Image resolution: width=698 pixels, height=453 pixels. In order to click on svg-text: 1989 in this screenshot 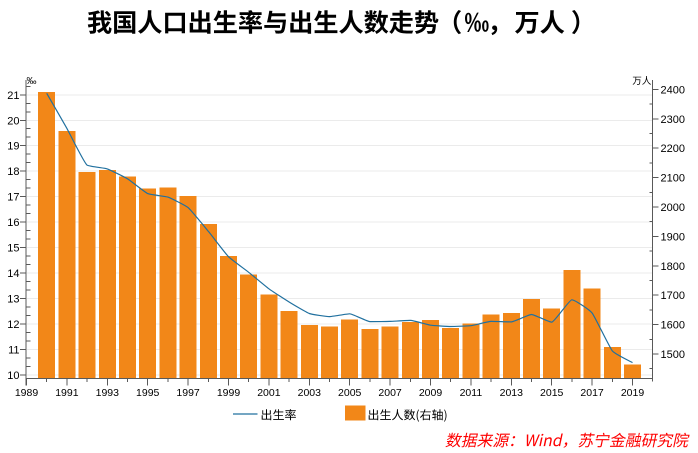, I will do `click(27, 393)`.